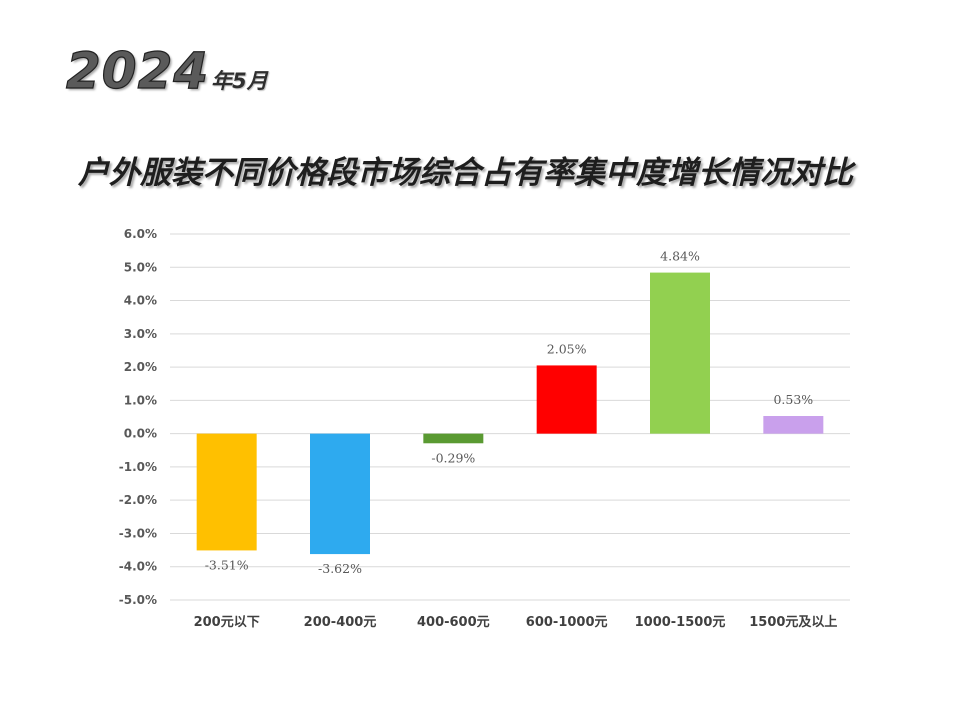 This screenshot has width=960, height=720. Describe the element at coordinates (567, 348) in the screenshot. I see `data-label: 2.05%` at that location.